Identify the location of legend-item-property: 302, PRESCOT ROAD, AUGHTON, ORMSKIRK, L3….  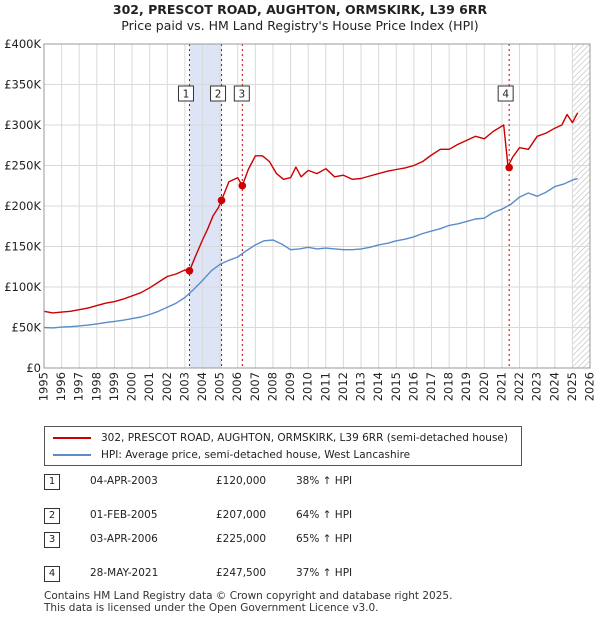
(280, 438).